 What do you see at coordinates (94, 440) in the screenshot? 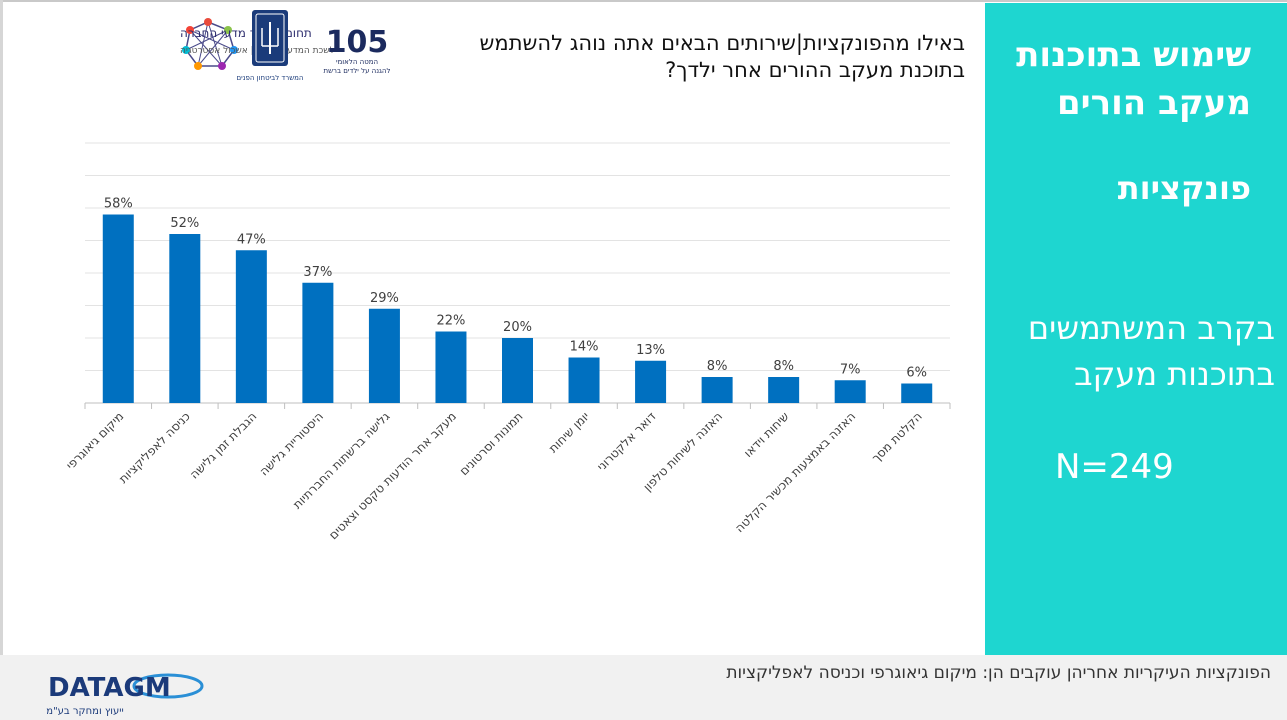
I see `category-label: מיקום גיאוגרפי` at bounding box center [94, 440].